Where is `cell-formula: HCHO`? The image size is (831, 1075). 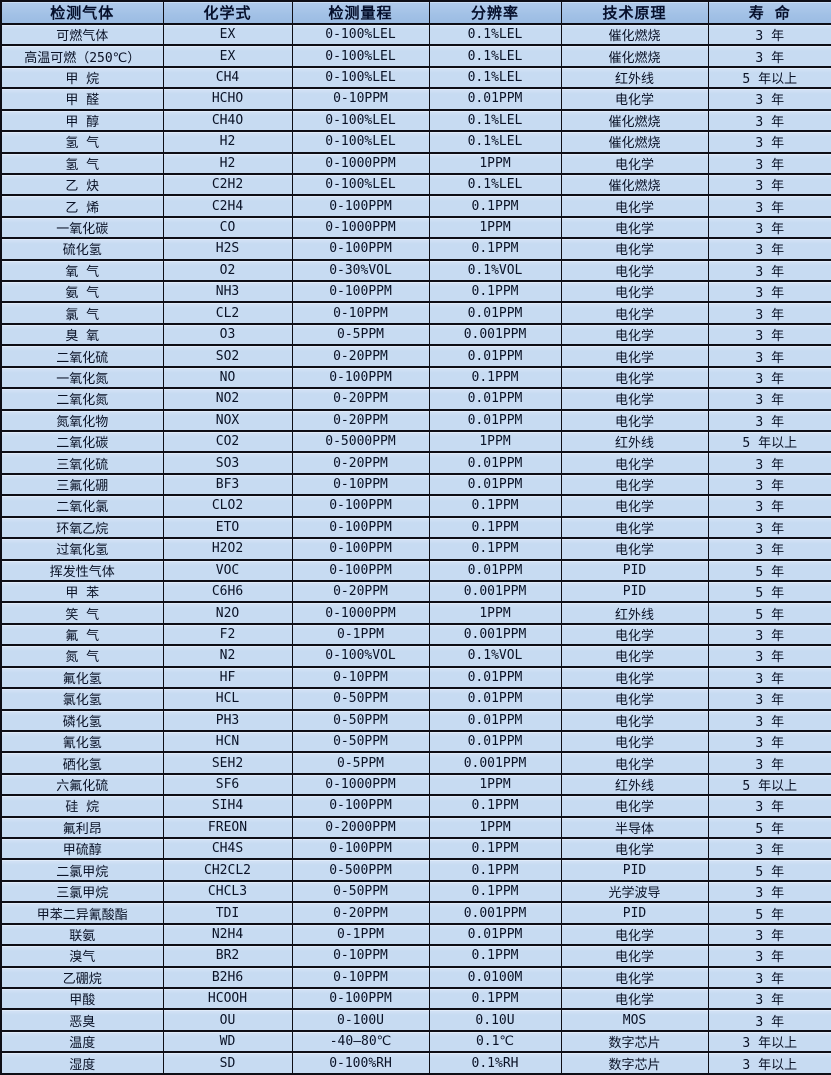 cell-formula: HCHO is located at coordinates (227, 99).